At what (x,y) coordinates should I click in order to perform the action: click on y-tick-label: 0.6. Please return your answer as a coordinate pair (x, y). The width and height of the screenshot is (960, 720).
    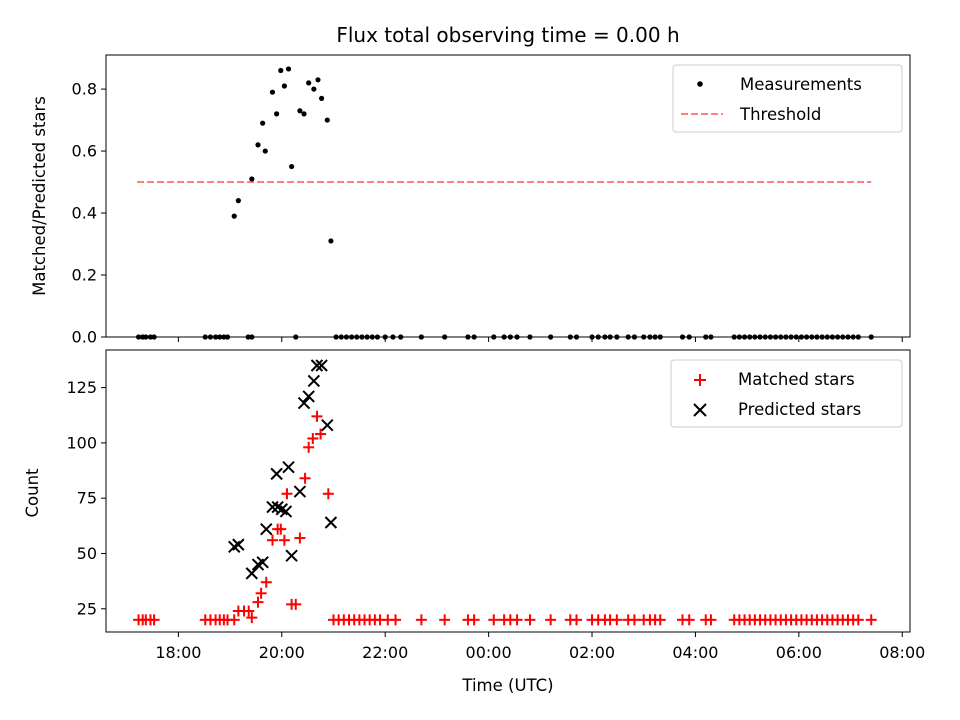
    Looking at the image, I should click on (84, 151).